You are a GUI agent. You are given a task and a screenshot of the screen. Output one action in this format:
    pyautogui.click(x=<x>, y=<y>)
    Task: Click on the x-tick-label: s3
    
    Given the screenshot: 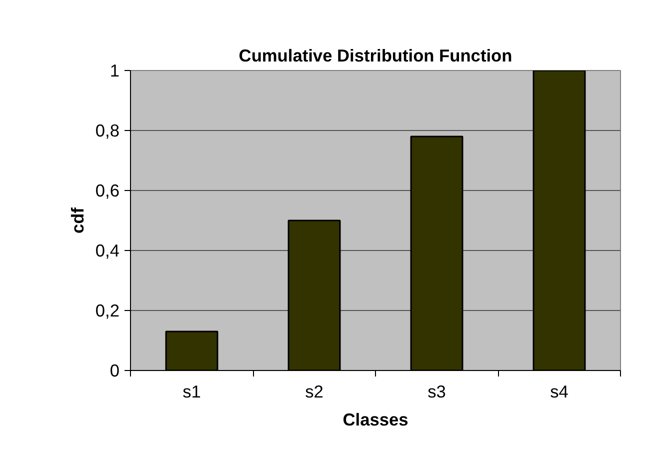 What is the action you would take?
    pyautogui.click(x=437, y=392)
    